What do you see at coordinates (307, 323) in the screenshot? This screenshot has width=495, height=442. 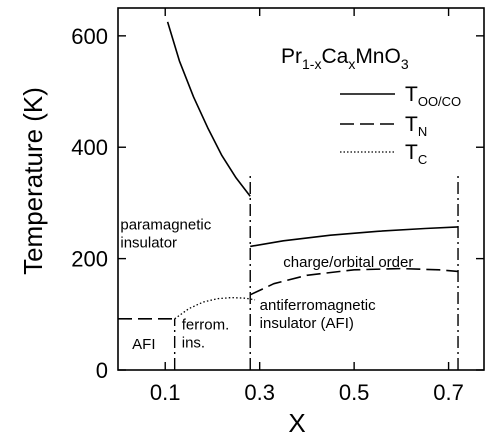 I see `region-label-line: insulator (AFI)` at bounding box center [307, 323].